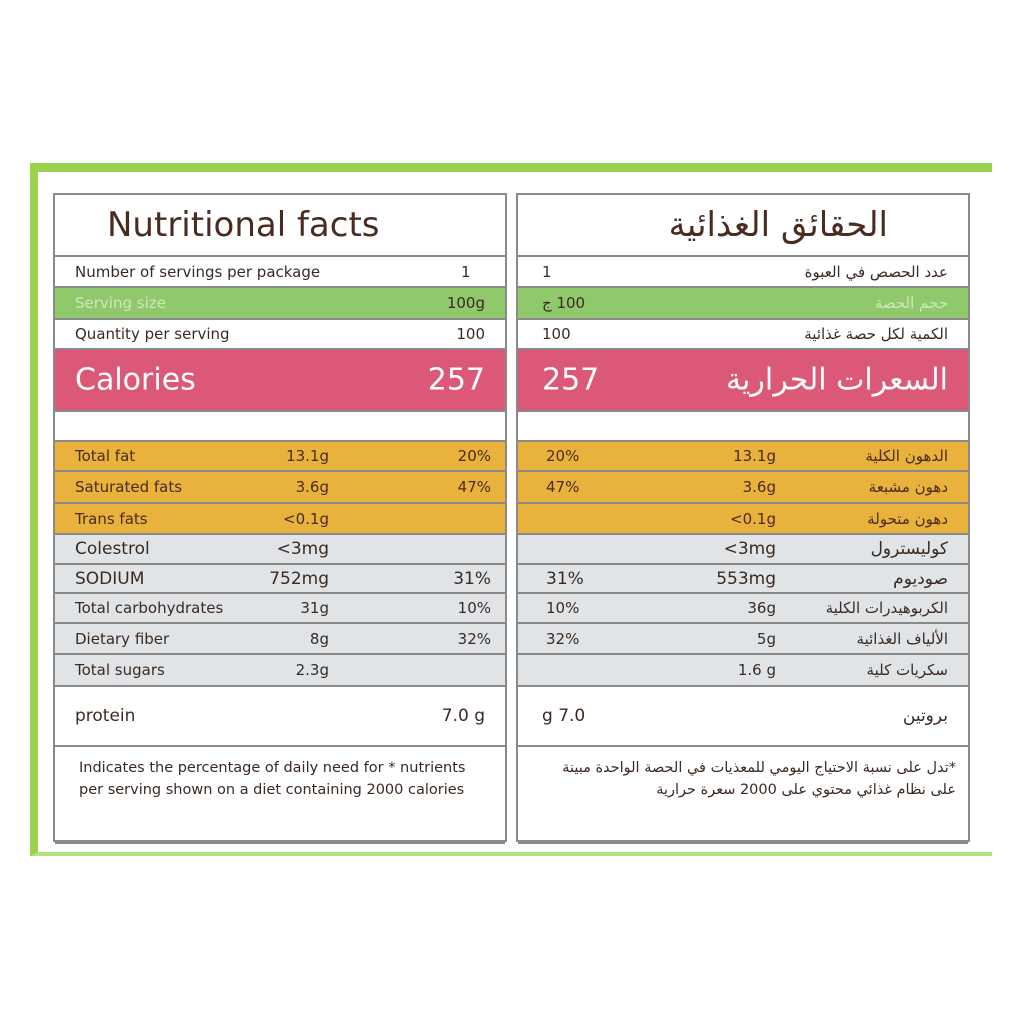 This screenshot has width=1024, height=1024. Describe the element at coordinates (280, 671) in the screenshot. I see `table-row: Total sugars 2.3g` at that location.